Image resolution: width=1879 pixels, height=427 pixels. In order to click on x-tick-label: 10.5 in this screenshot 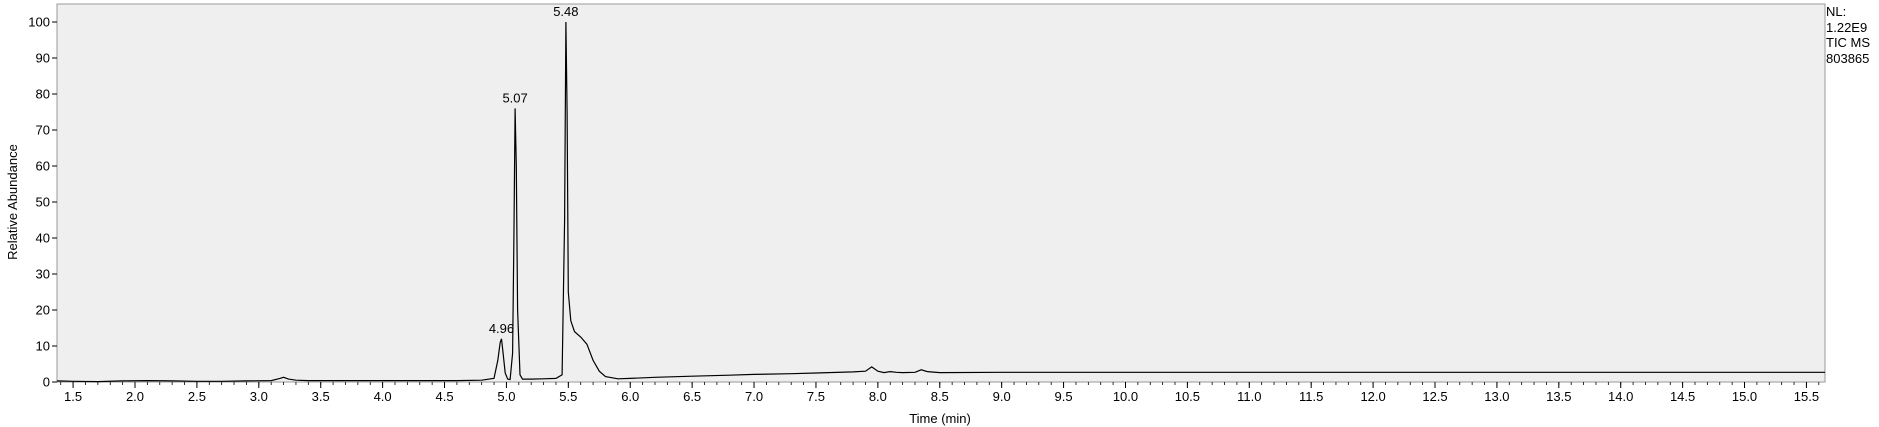, I will do `click(1187, 396)`.